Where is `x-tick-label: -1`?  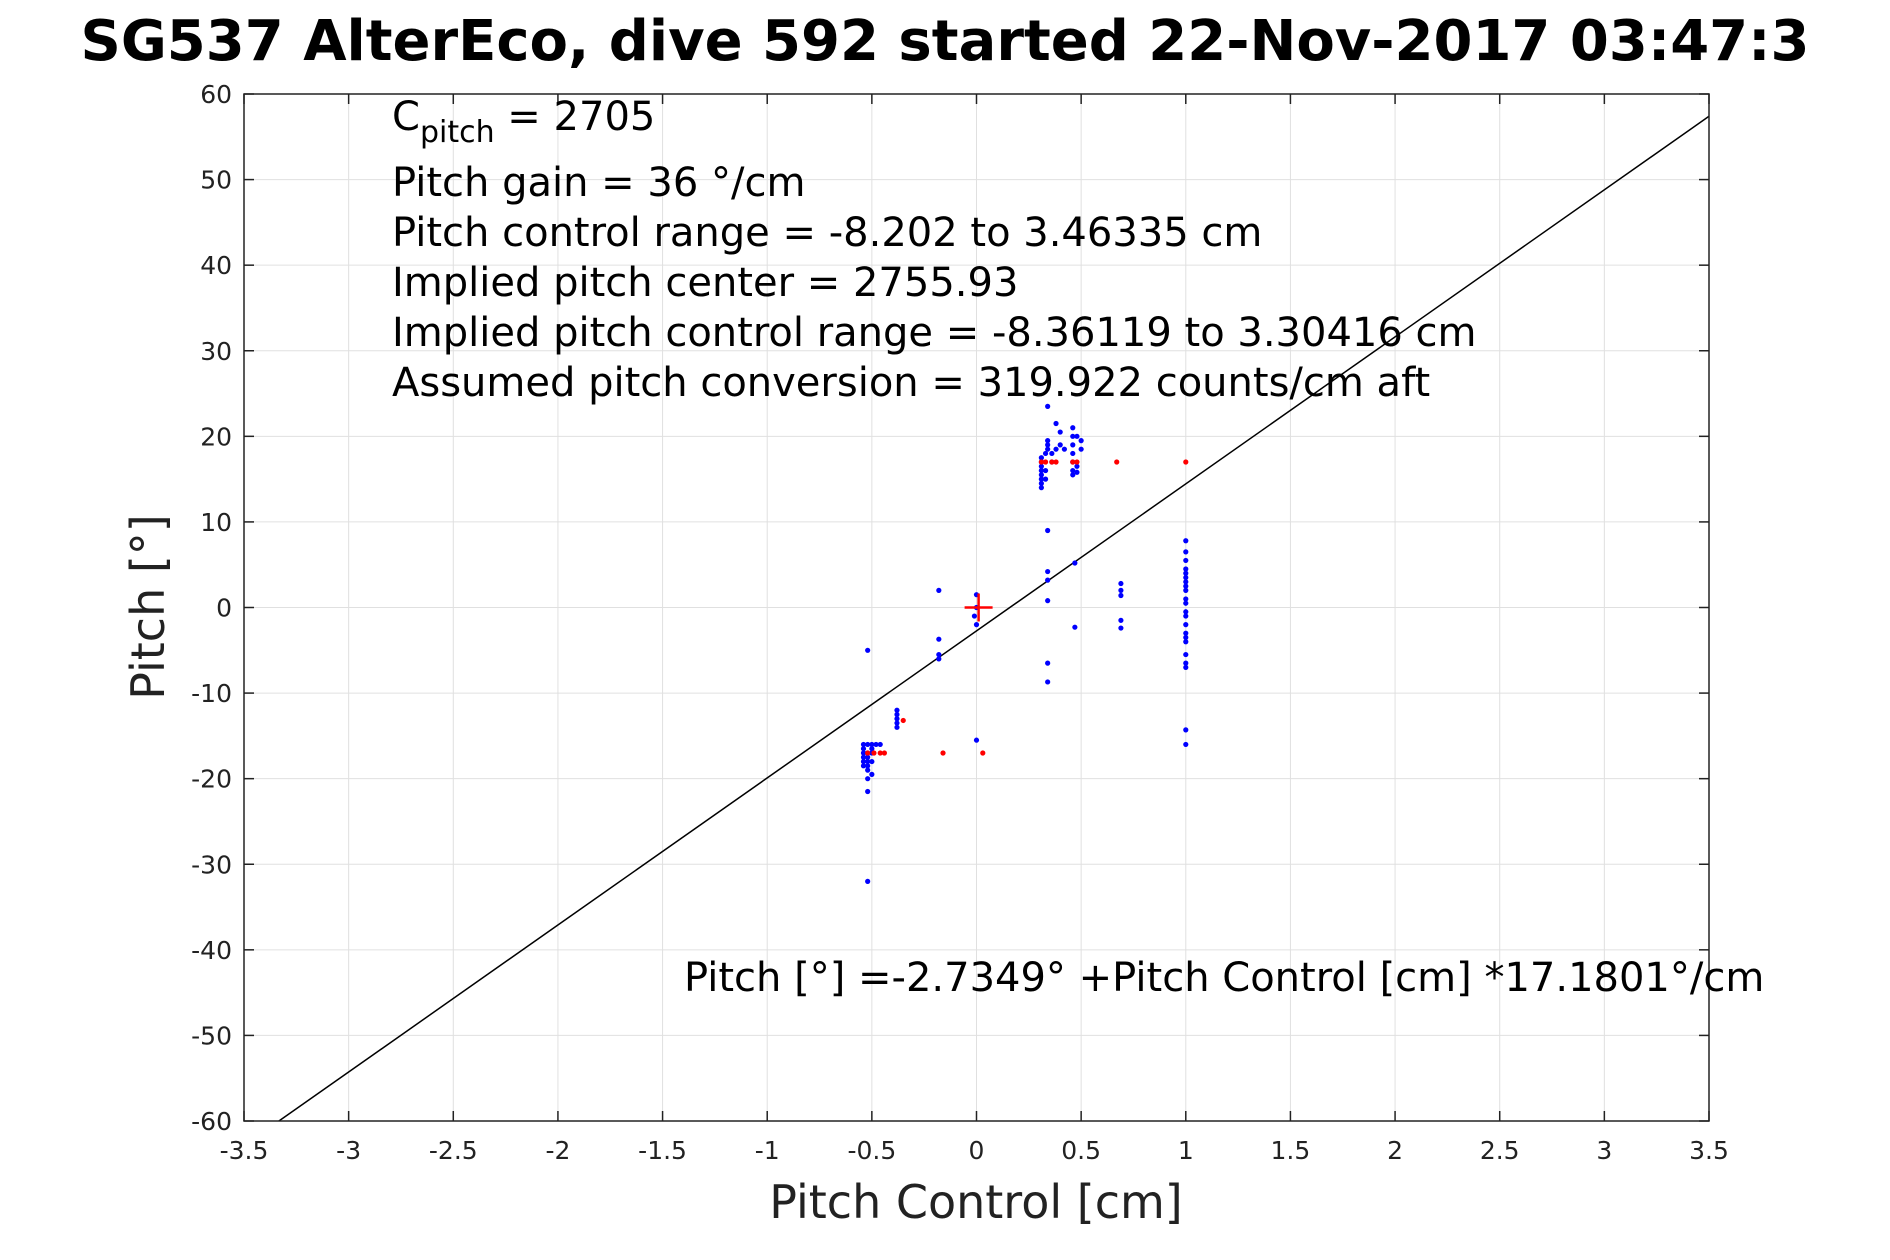 x-tick-label: -1 is located at coordinates (767, 1150).